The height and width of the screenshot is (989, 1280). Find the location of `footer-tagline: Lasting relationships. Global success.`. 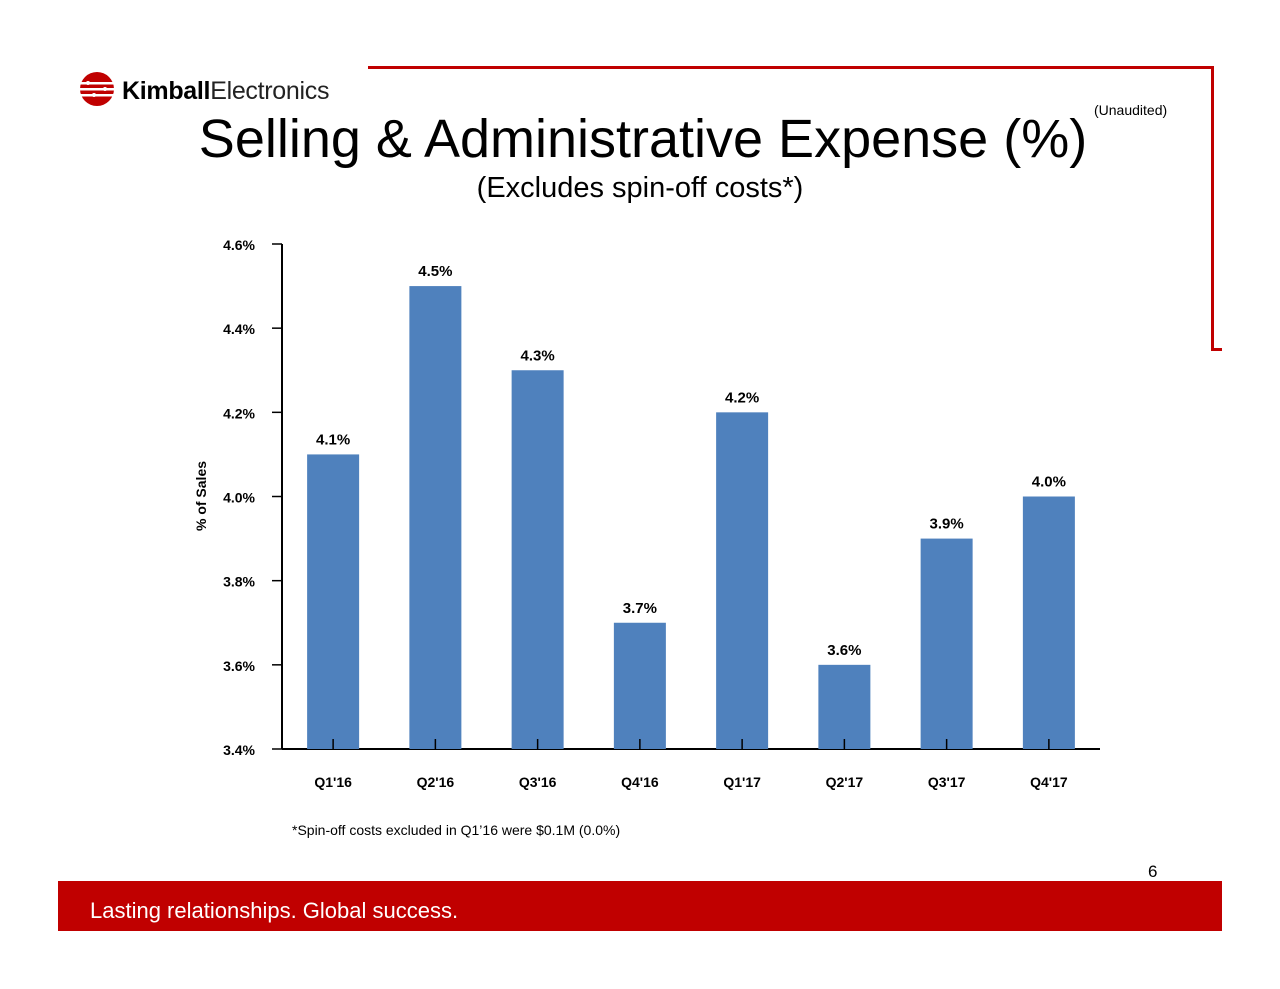

footer-tagline: Lasting relationships. Global success. is located at coordinates (274, 910).